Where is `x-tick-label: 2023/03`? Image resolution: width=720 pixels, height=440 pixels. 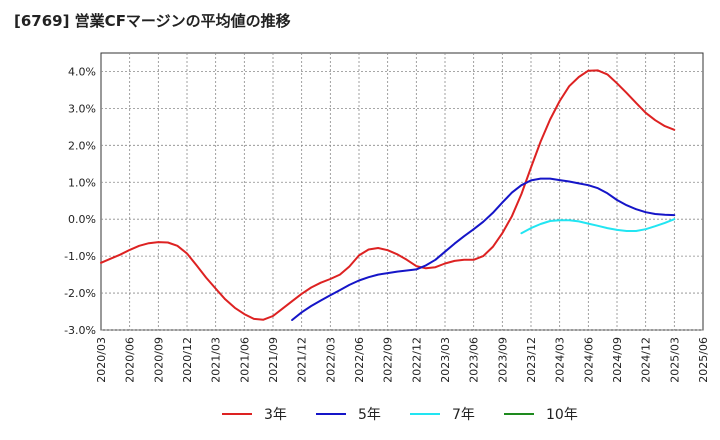 x-tick-label: 2023/03 is located at coordinates (445, 360).